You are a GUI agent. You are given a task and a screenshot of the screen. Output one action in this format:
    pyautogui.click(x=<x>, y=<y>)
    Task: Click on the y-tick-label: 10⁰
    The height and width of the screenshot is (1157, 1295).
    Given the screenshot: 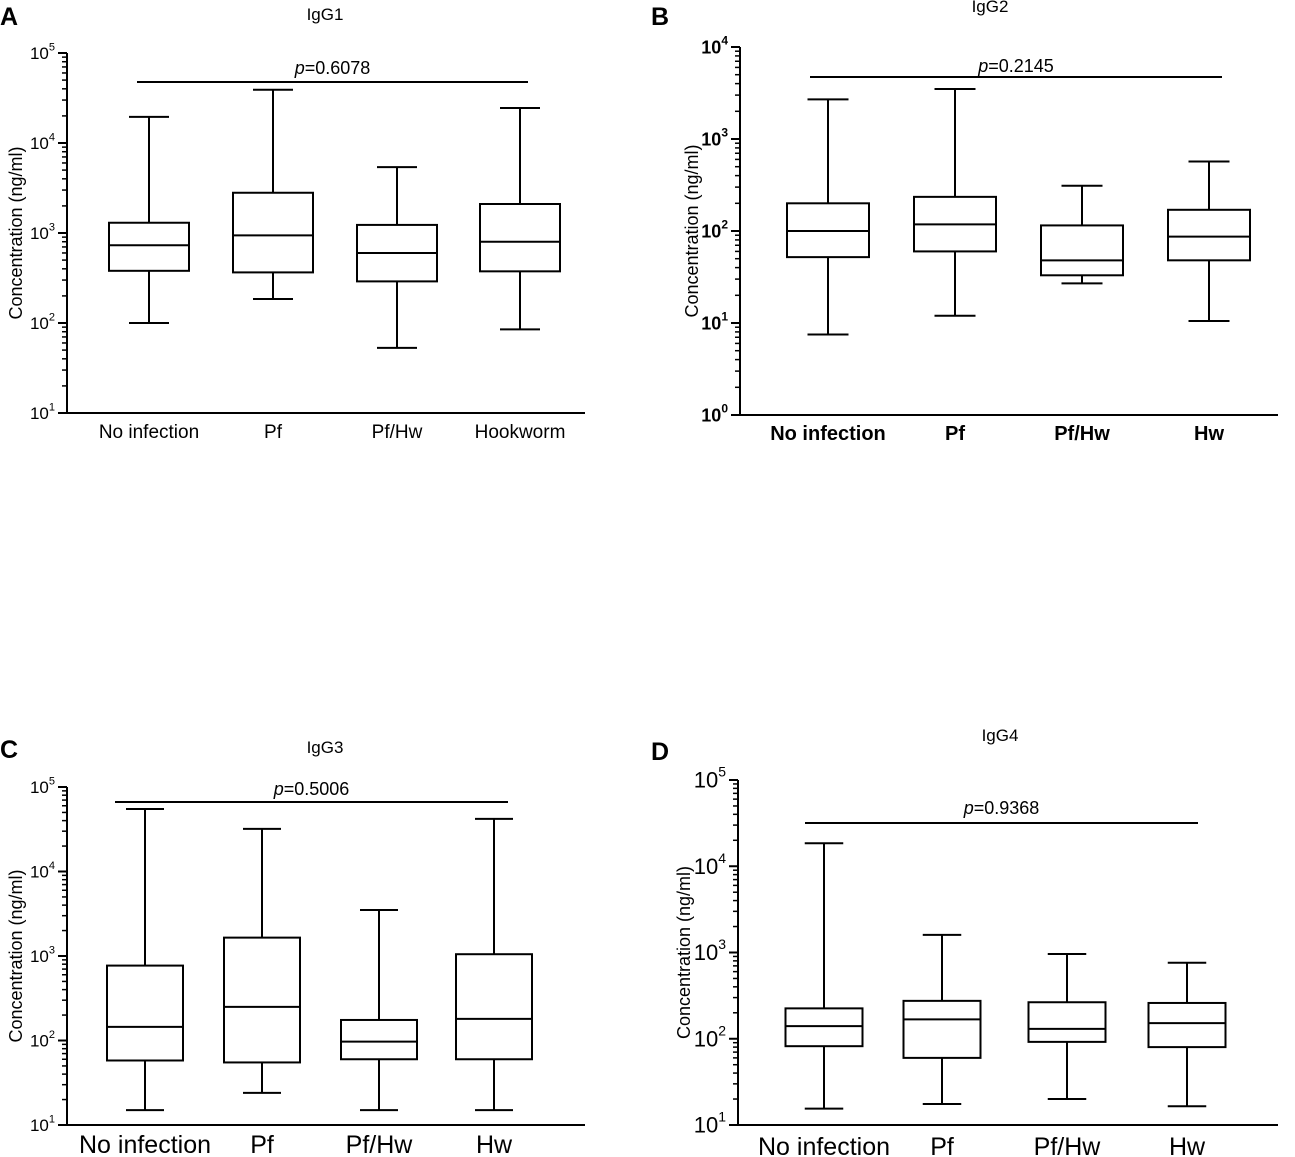 What is the action you would take?
    pyautogui.click(x=714, y=413)
    